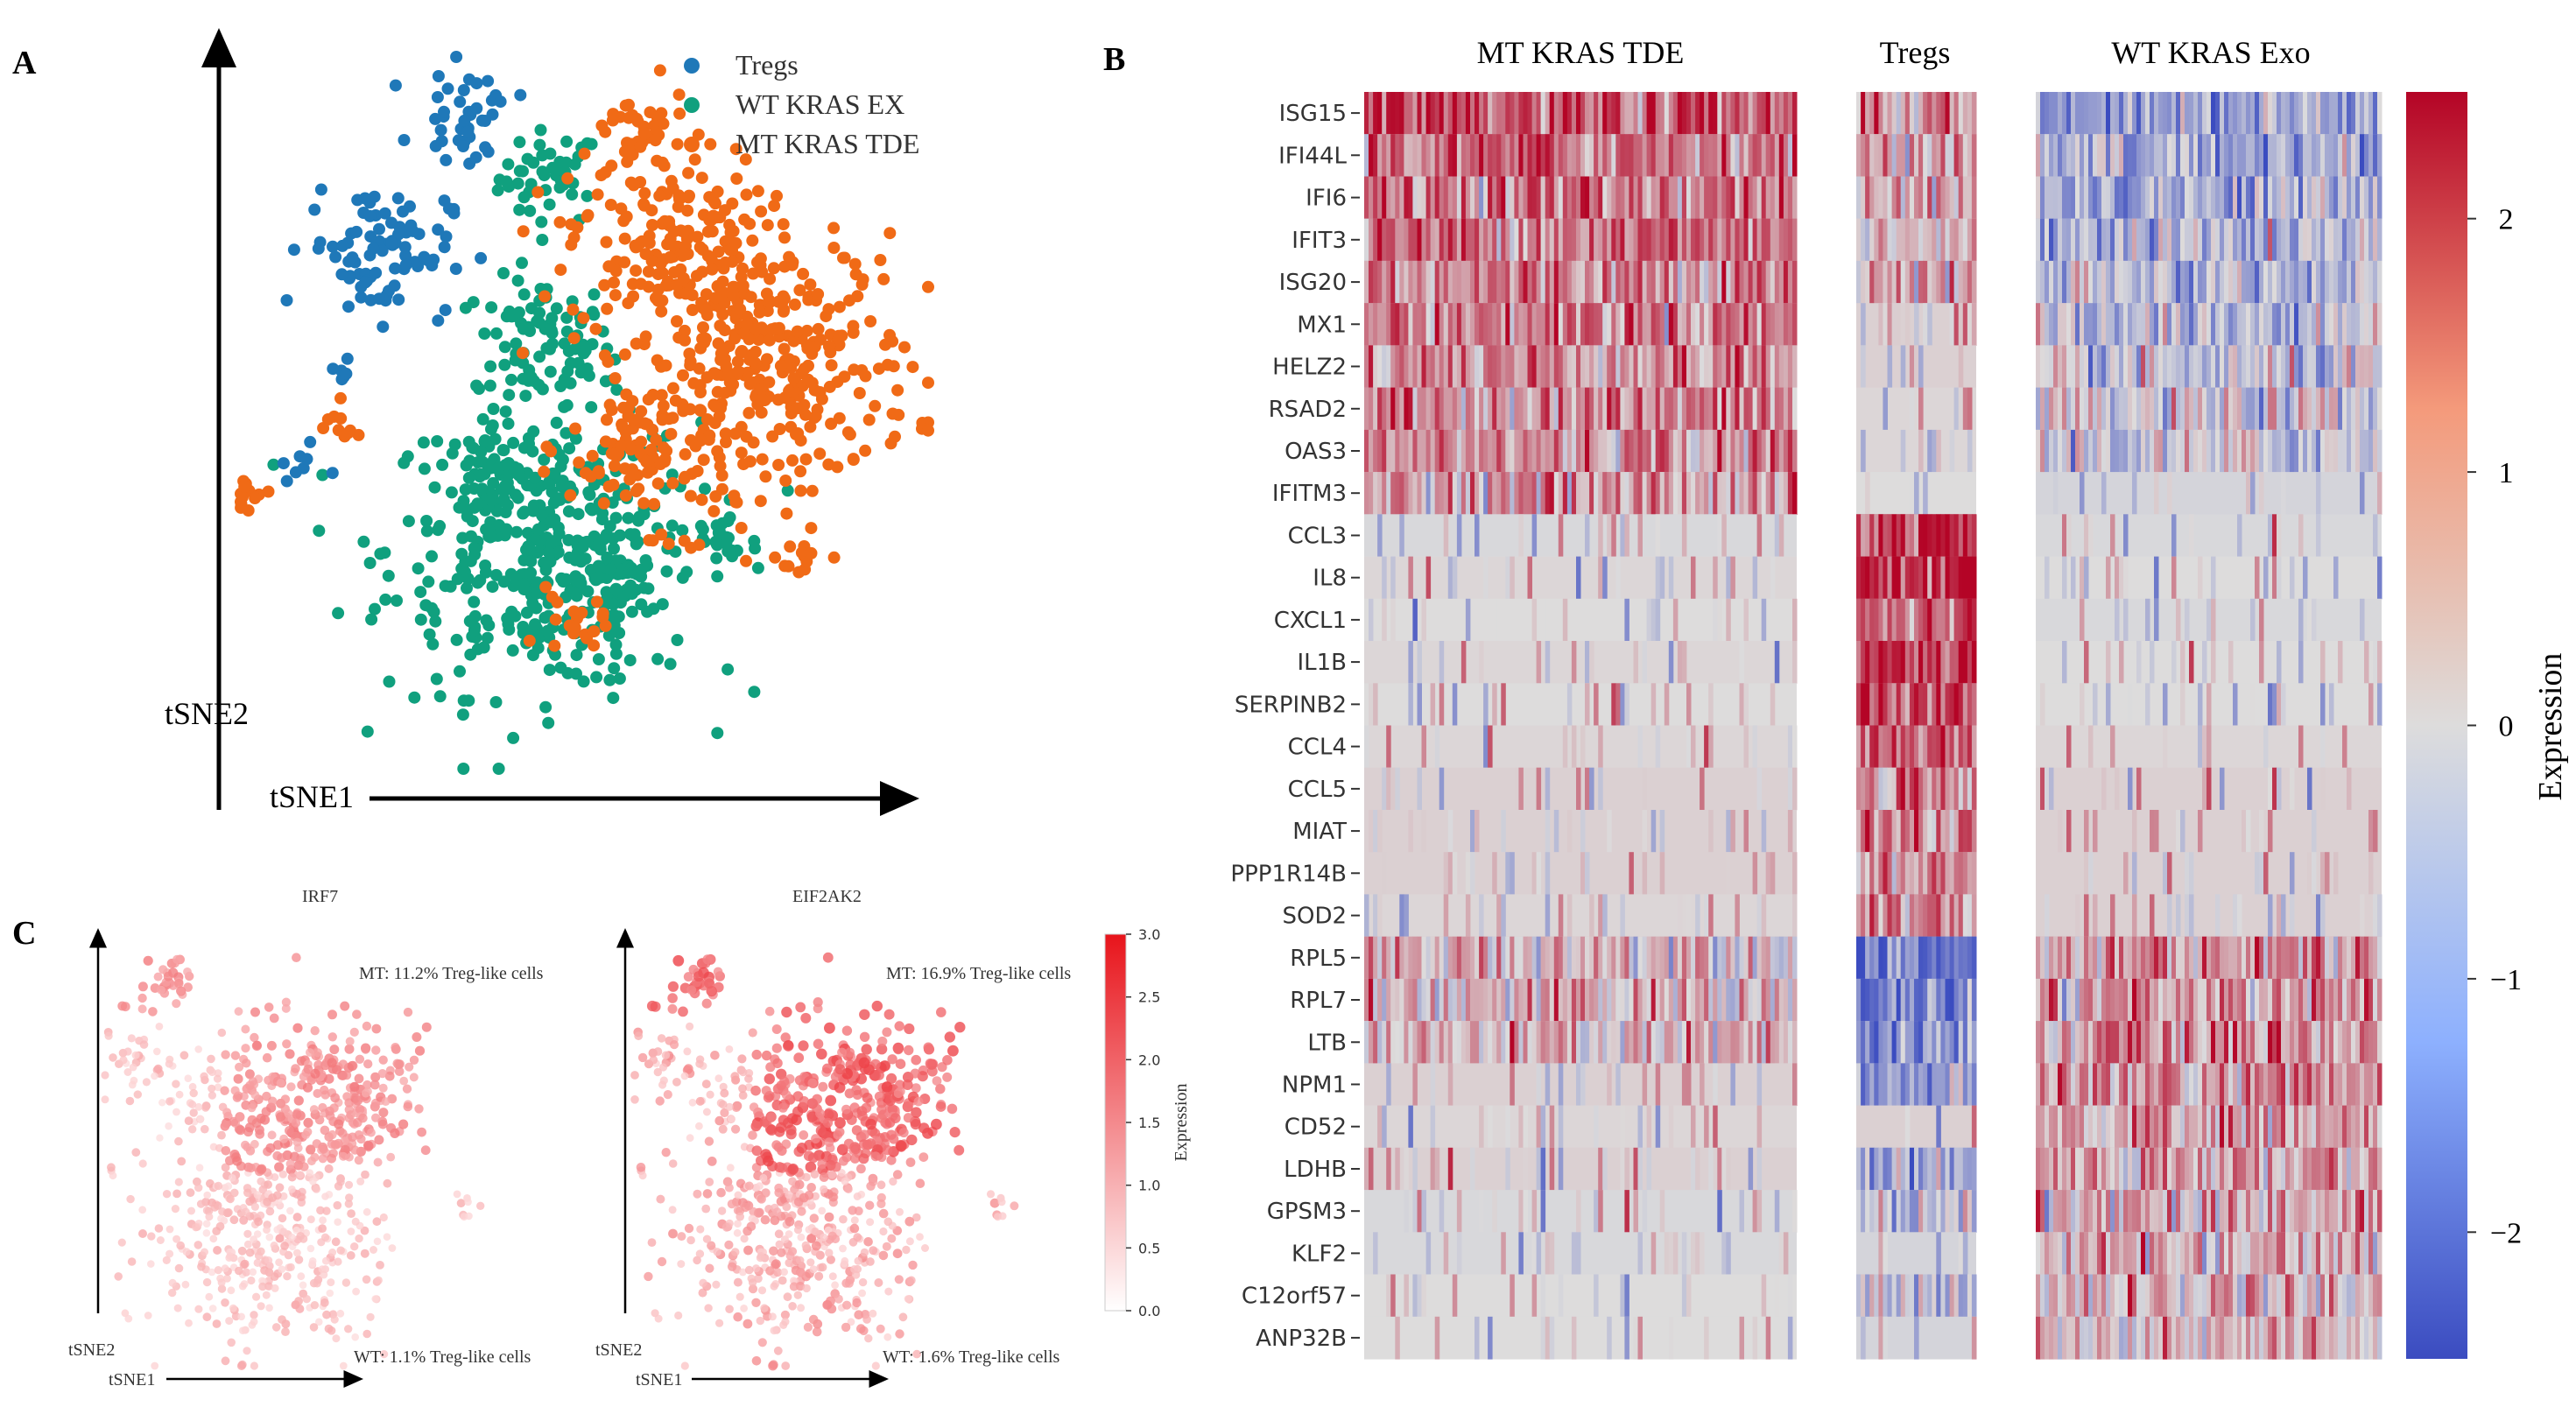 The height and width of the screenshot is (1414, 2576). I want to click on heatmap-row-bg, so click(1580, 1127).